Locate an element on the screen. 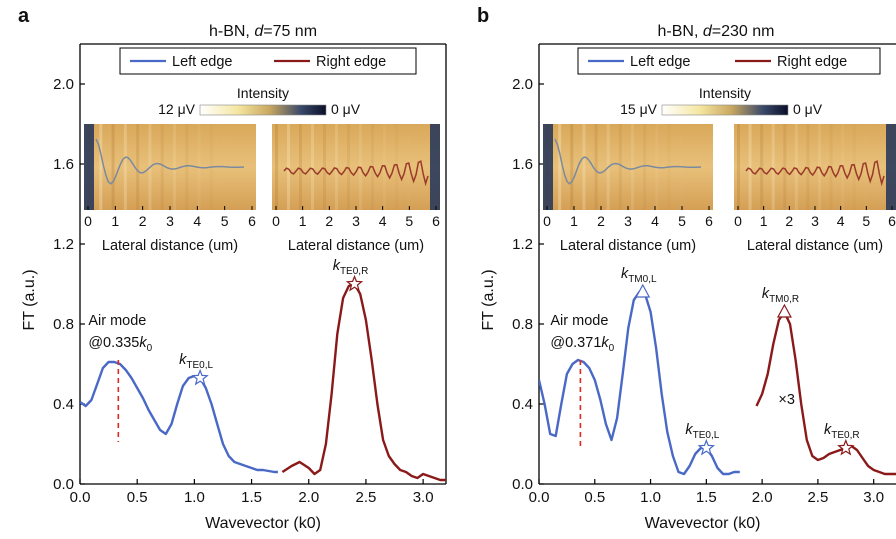 This screenshot has width=896, height=539. panel-title: h-BN, d=75 nm is located at coordinates (263, 31).